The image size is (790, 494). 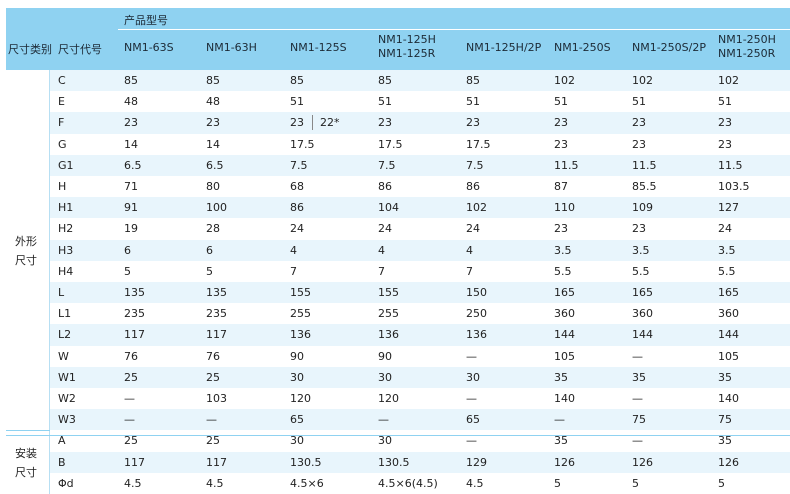 What do you see at coordinates (67, 398) in the screenshot?
I see `size-code-cell: W2` at bounding box center [67, 398].